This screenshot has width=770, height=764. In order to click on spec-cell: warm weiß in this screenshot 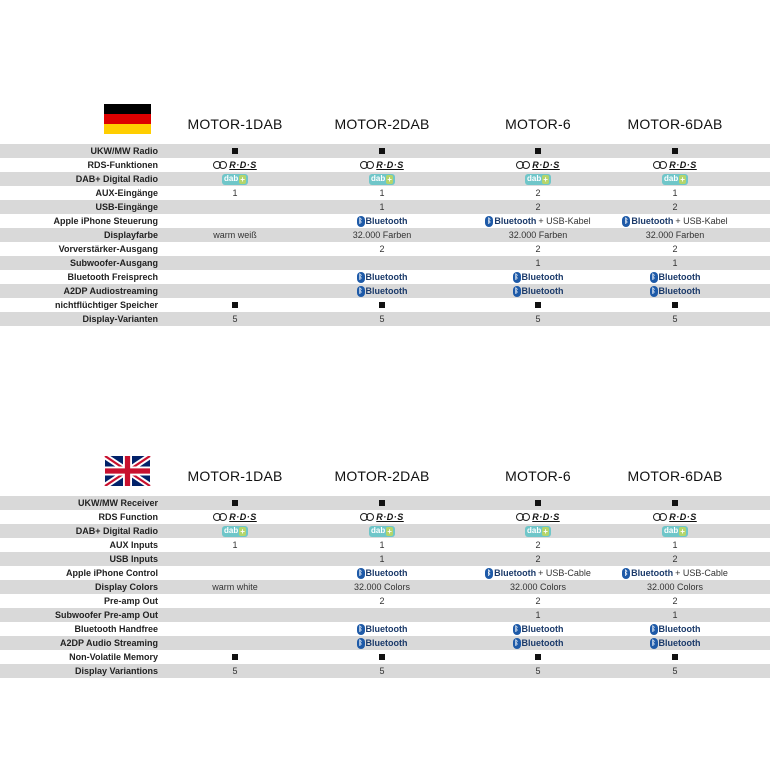, I will do `click(235, 235)`.